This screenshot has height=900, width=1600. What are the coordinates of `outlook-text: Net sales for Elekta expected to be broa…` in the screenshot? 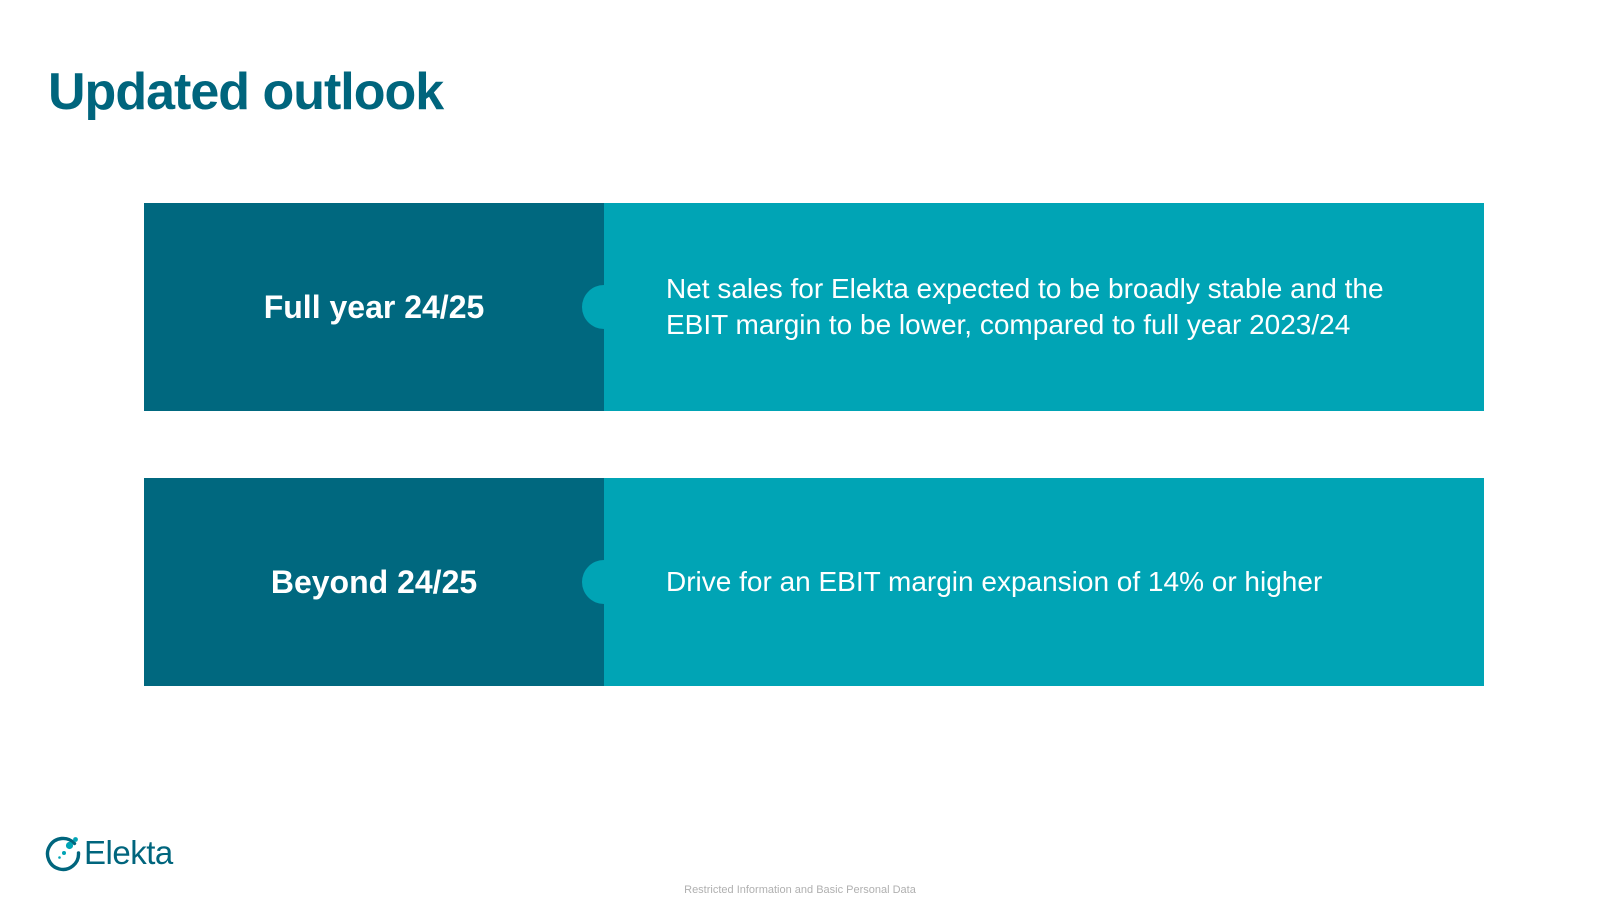 It's located at (1025, 306).